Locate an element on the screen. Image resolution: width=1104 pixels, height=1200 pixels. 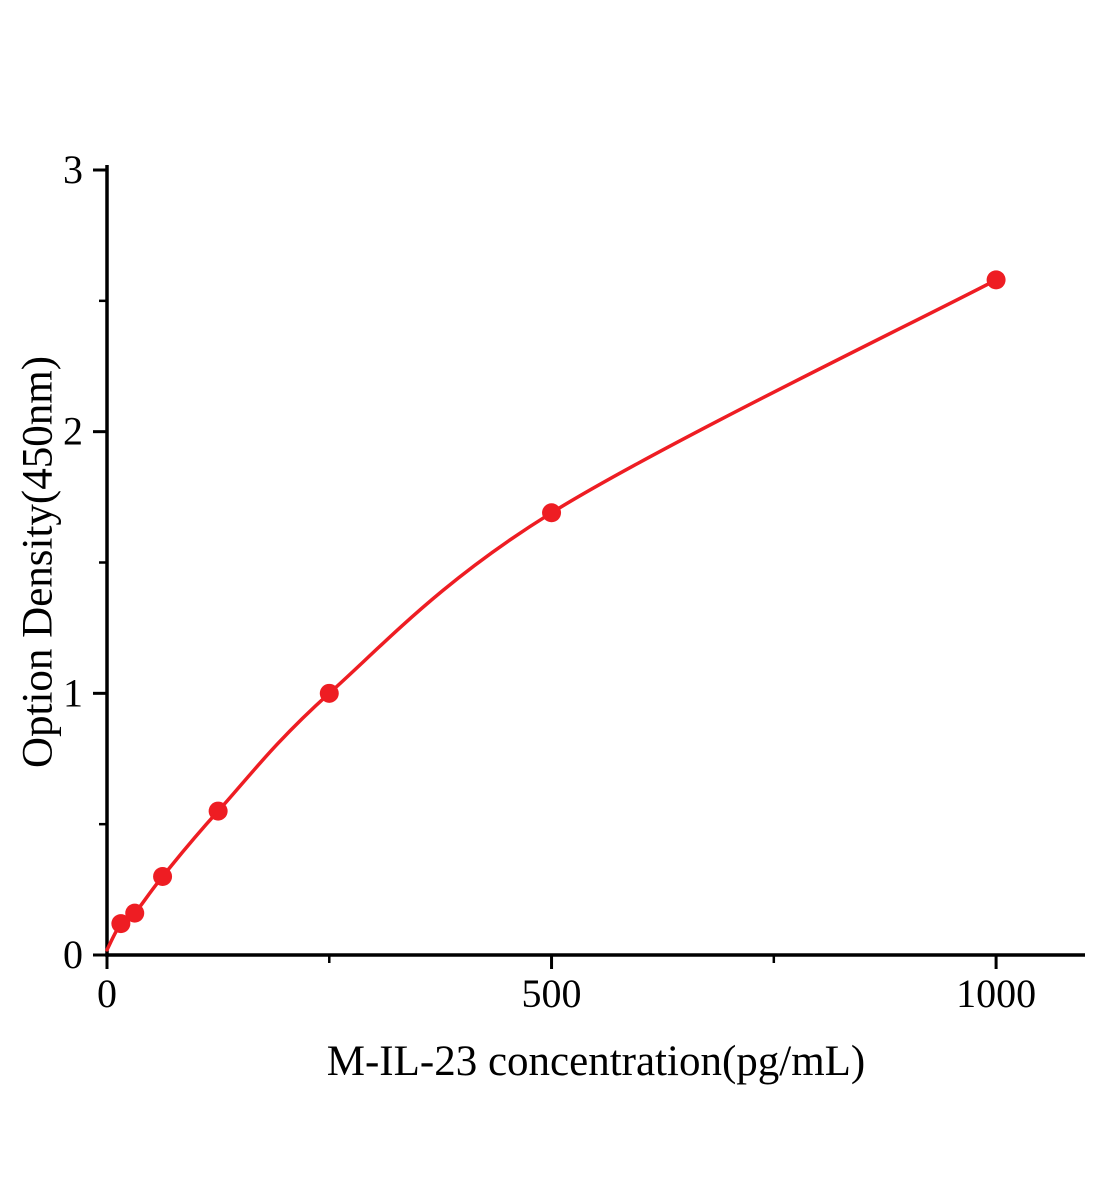
y-tick-label: 2 is located at coordinates (73, 431).